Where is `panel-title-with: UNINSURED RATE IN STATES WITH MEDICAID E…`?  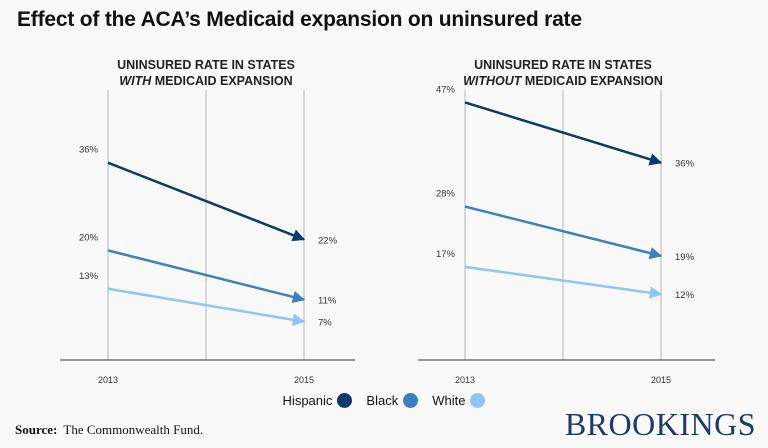 panel-title-with: UNINSURED RATE IN STATES WITH MEDICAID E… is located at coordinates (206, 73).